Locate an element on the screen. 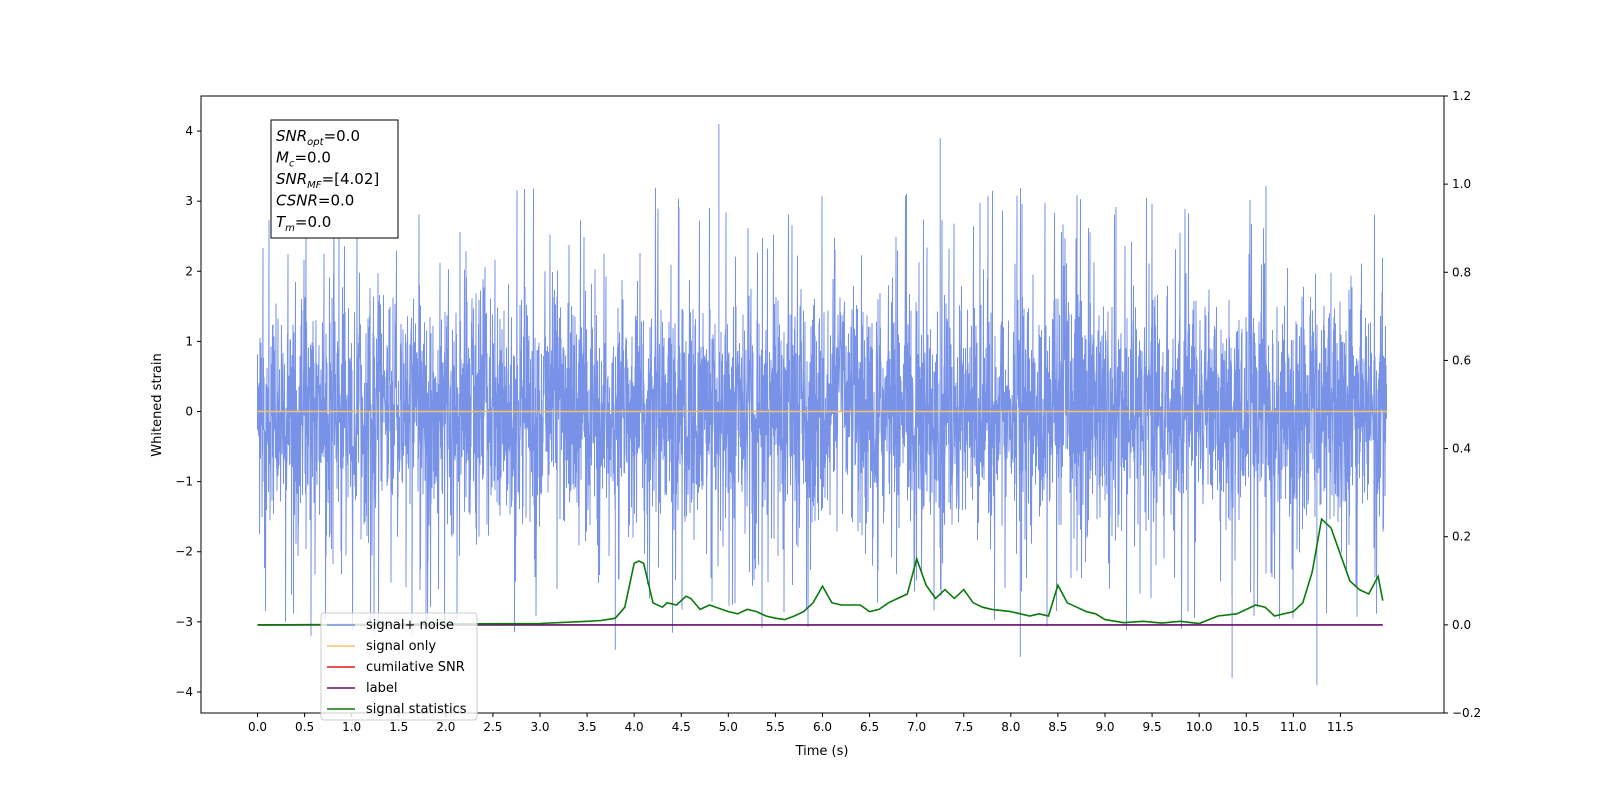  x-tick-label: 5.5 is located at coordinates (775, 727).